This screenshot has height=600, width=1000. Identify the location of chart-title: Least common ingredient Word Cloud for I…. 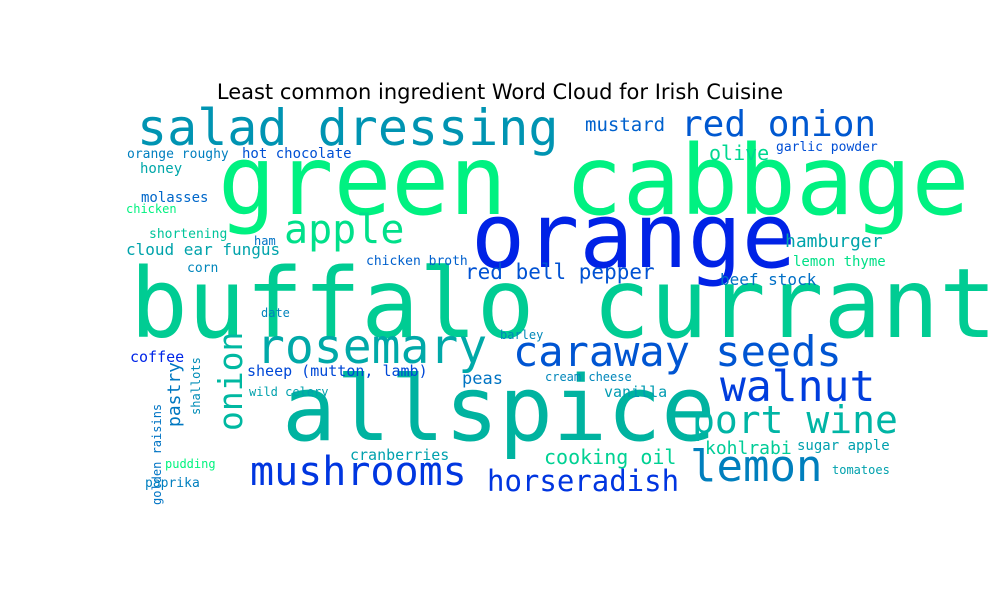
(500, 92).